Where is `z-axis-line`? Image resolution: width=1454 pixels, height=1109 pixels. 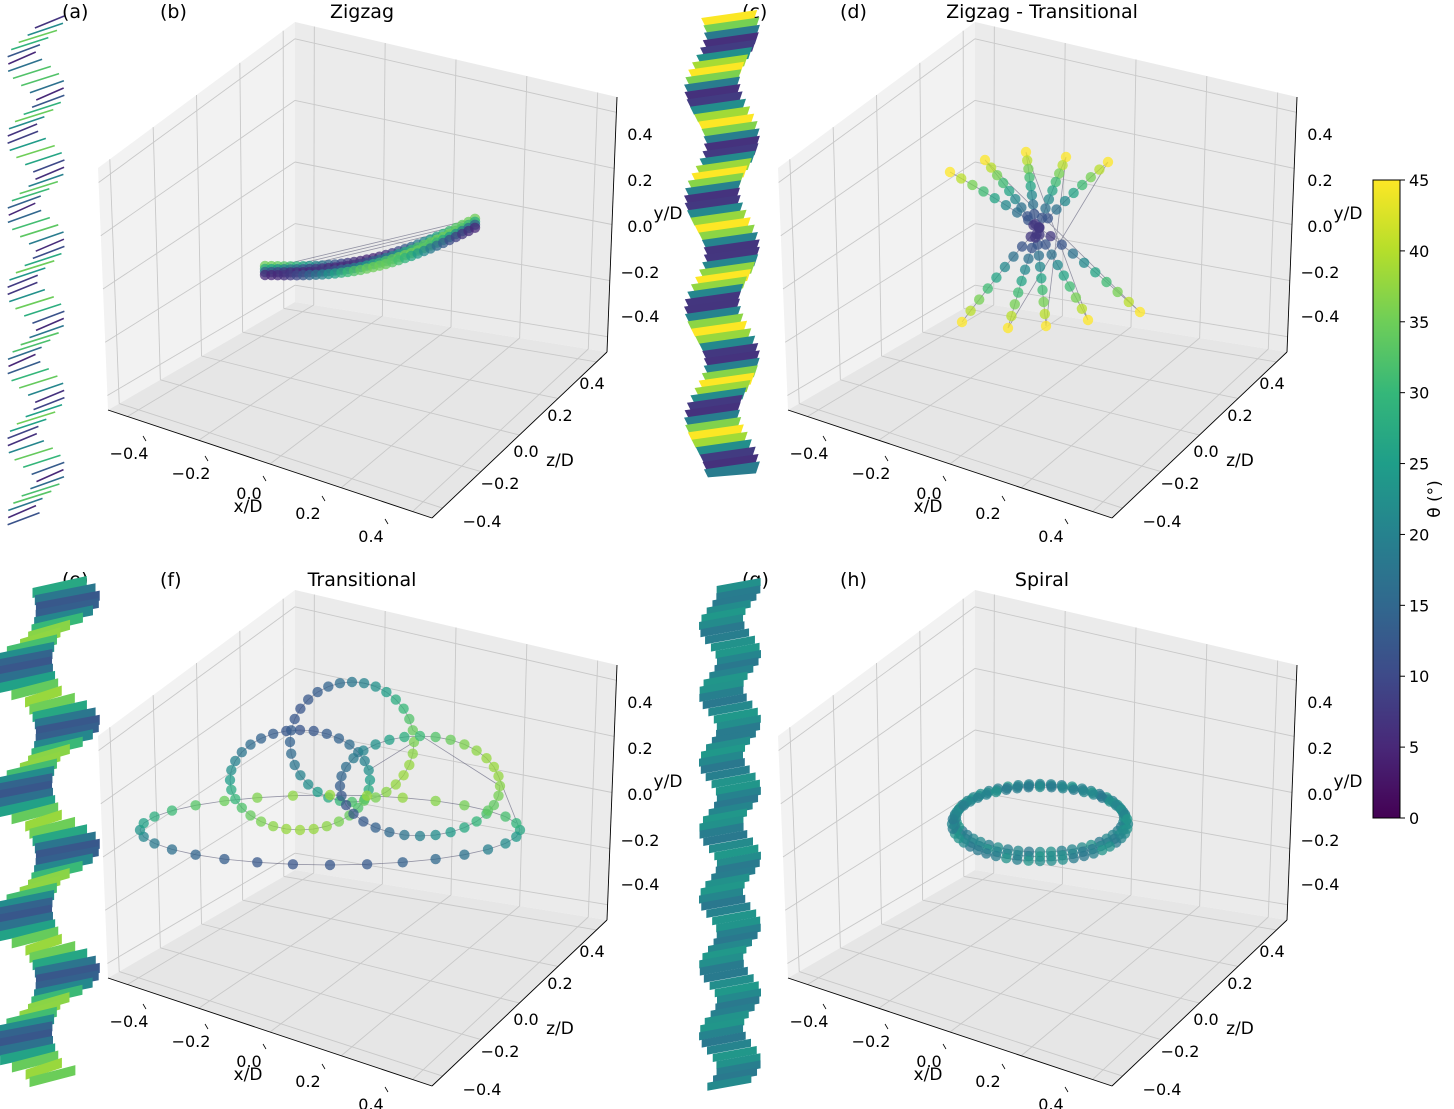
z-axis-line is located at coordinates (519, 435).